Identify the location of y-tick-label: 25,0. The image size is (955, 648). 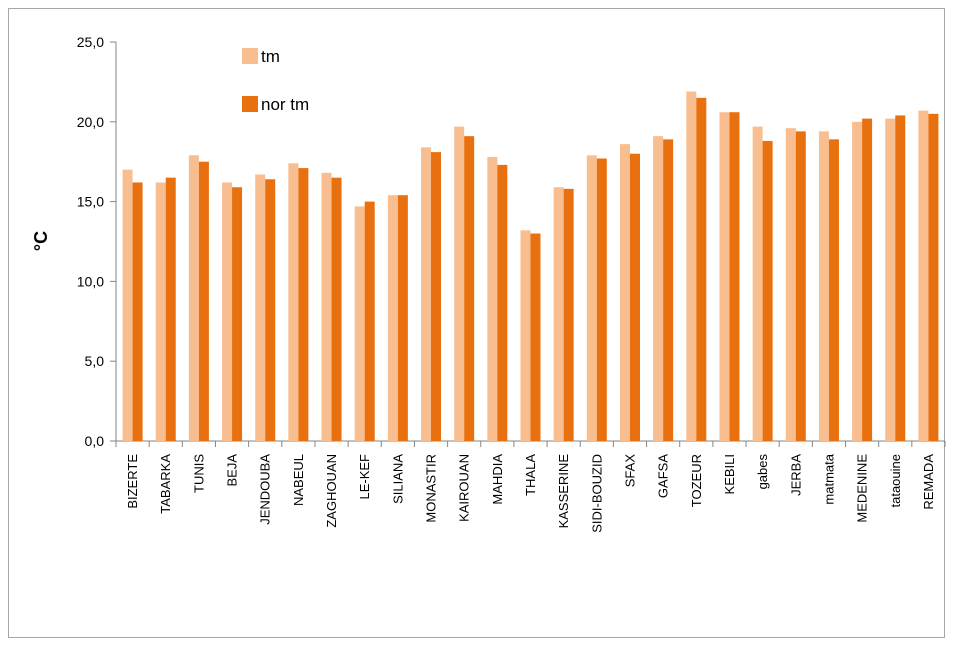
(90, 42).